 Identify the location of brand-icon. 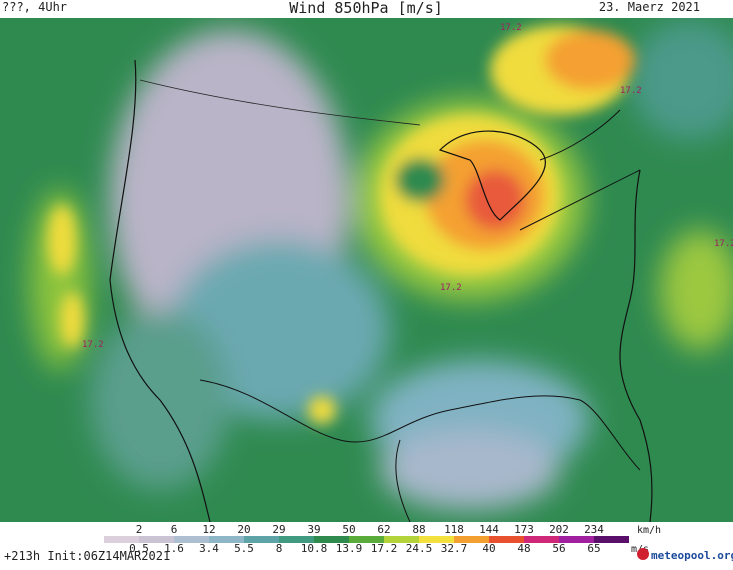
(643, 554).